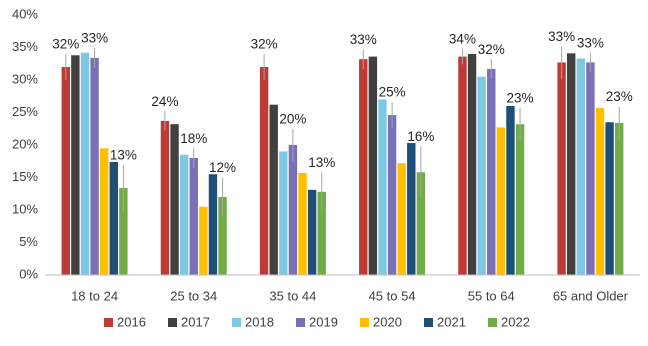 This screenshot has height=346, width=648. What do you see at coordinates (323, 321) in the screenshot?
I see `legend-label: 2019` at bounding box center [323, 321].